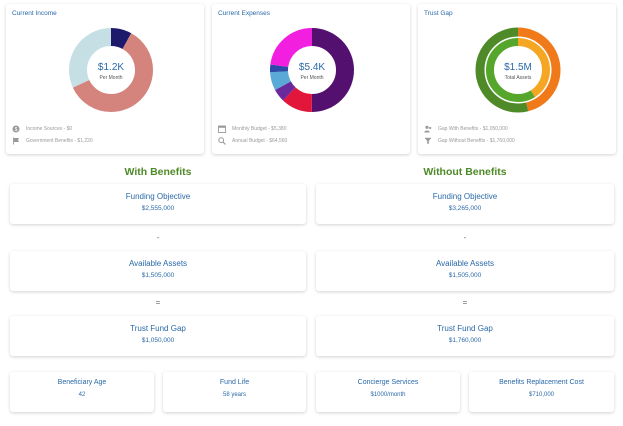 The height and width of the screenshot is (426, 623). What do you see at coordinates (465, 172) in the screenshot?
I see `without-benefits-heading: Without Benefits` at bounding box center [465, 172].